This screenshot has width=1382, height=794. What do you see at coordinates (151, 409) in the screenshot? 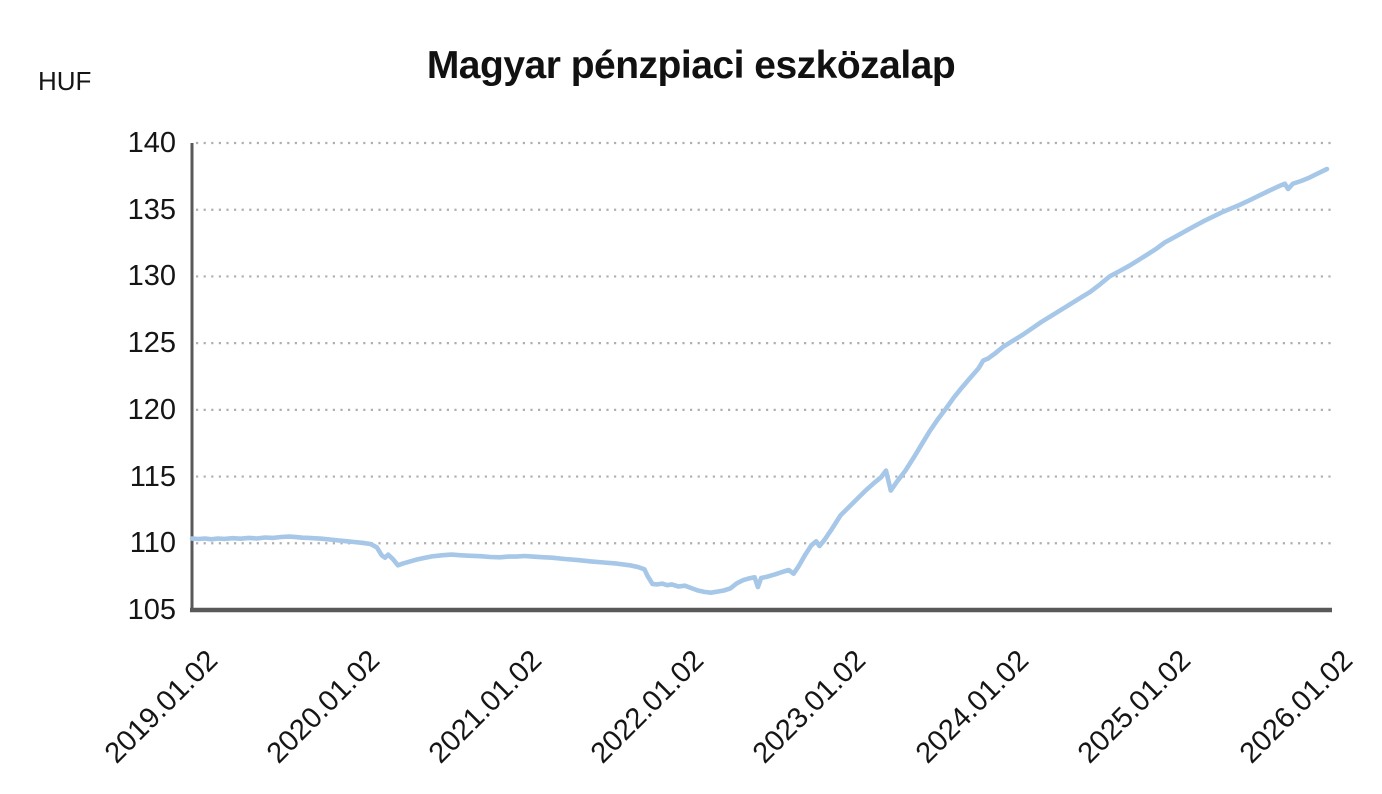
I see `y-tick-label: 120` at bounding box center [151, 409].